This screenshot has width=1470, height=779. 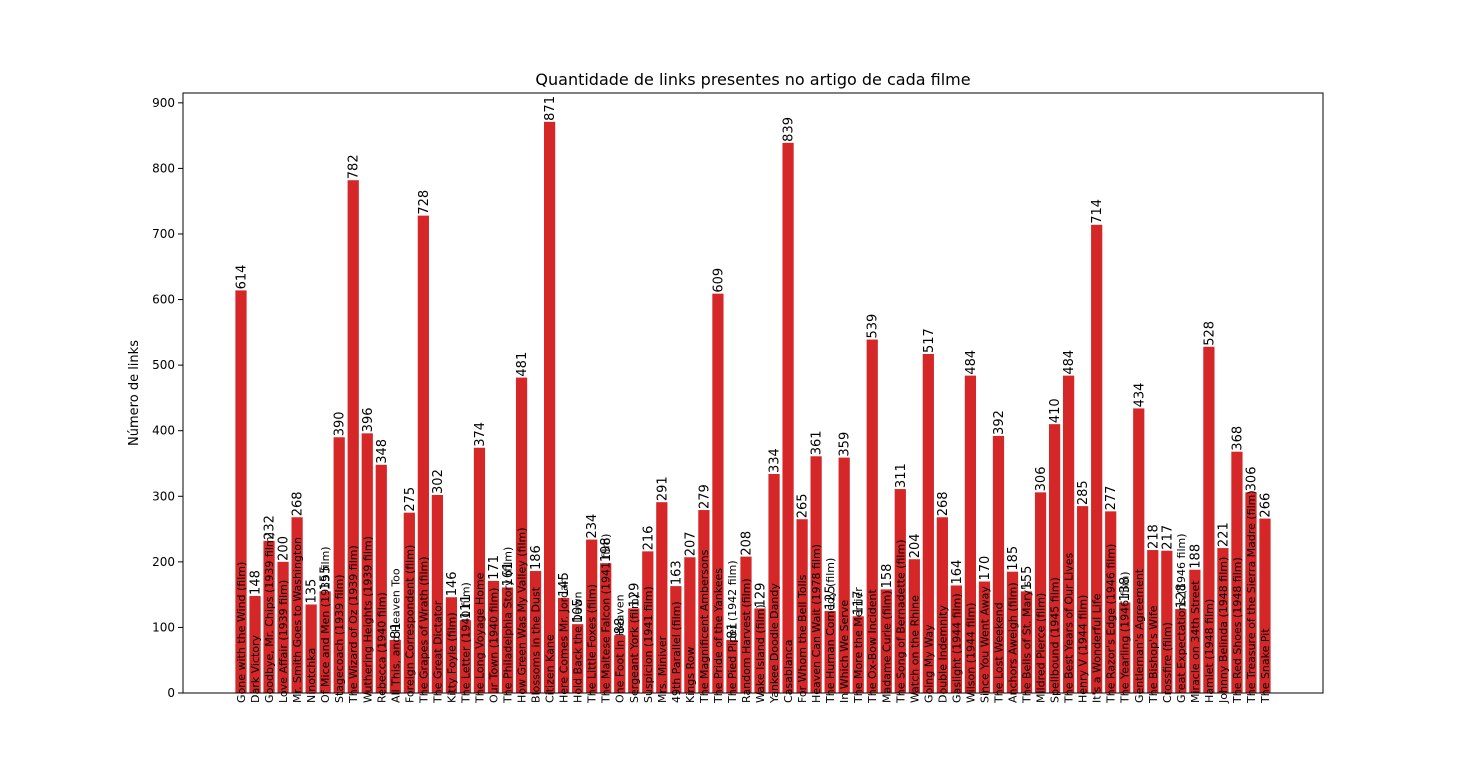 I want to click on category-label: Blossoms in the Dust, so click(x=536, y=644).